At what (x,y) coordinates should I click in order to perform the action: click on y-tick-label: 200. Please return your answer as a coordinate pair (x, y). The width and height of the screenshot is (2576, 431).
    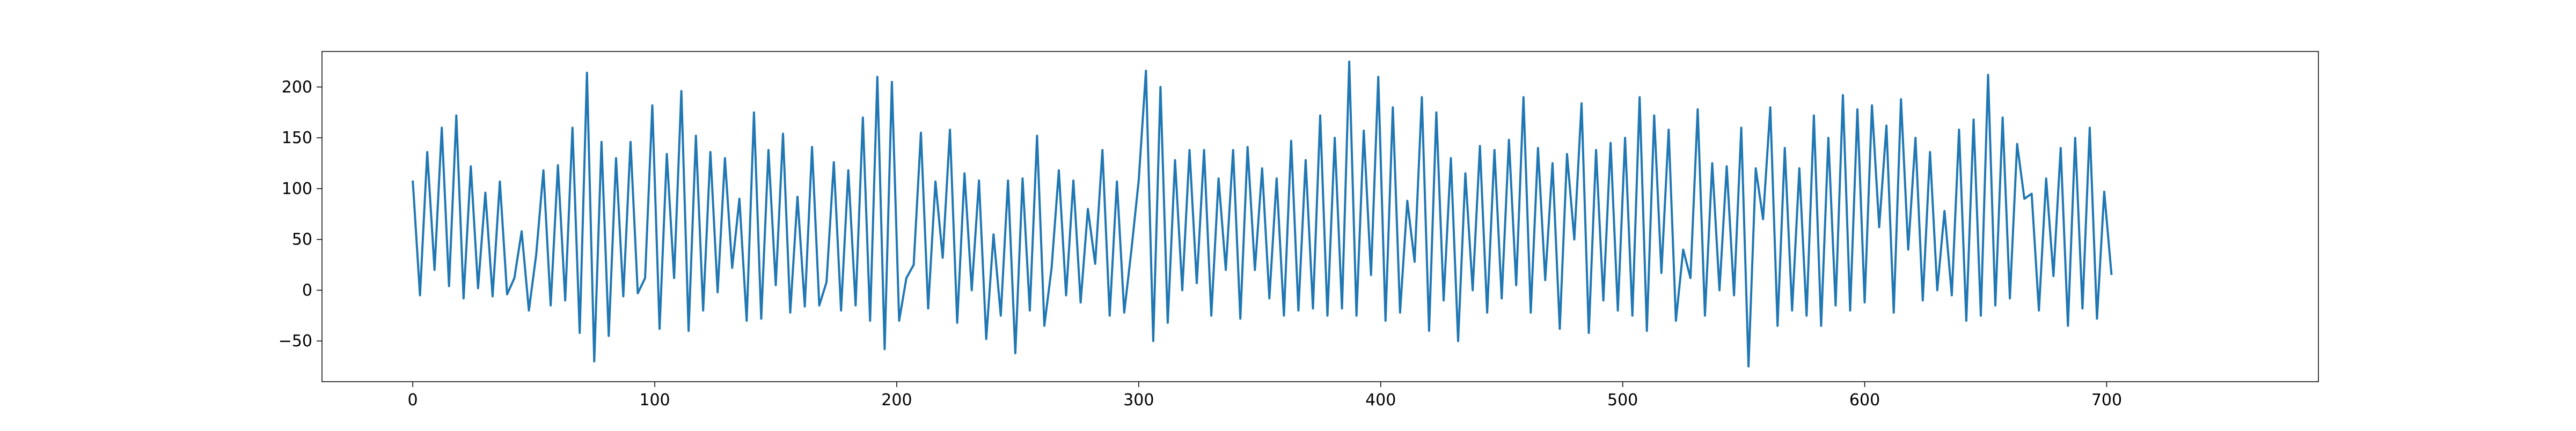
    Looking at the image, I should click on (297, 87).